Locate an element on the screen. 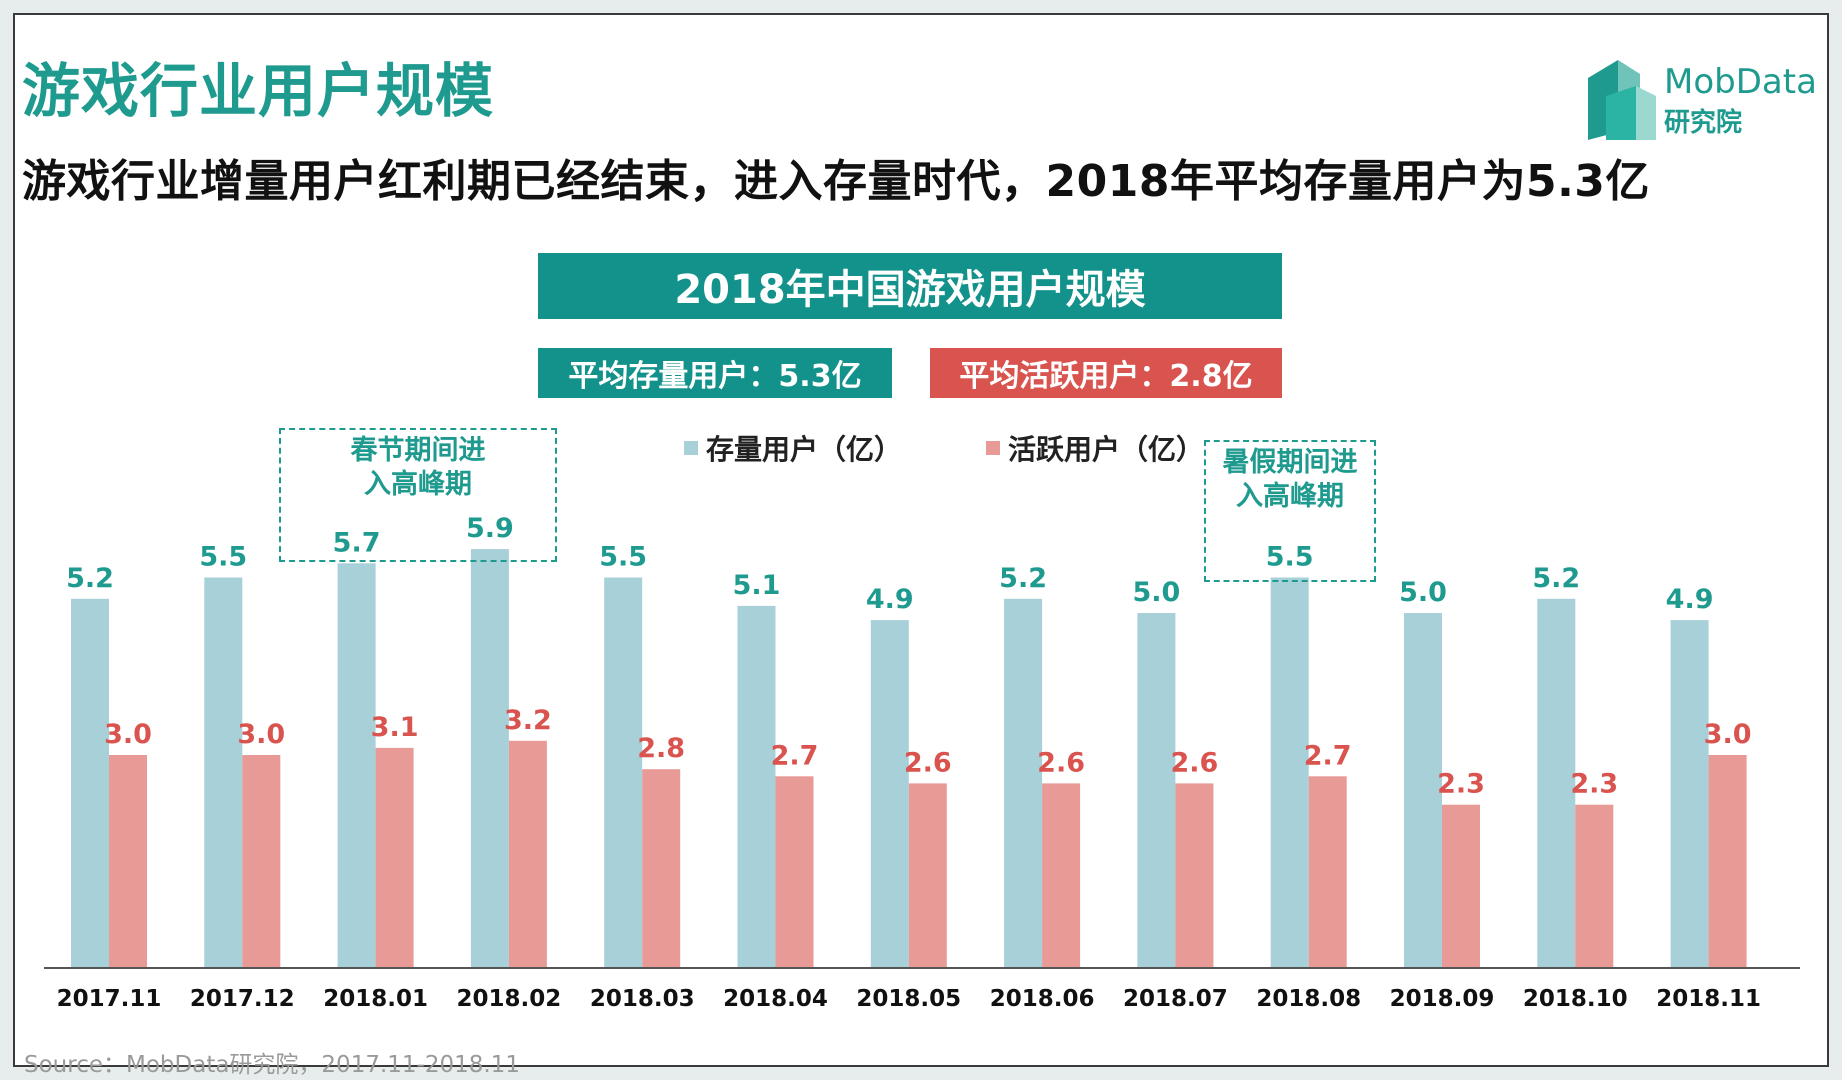 This screenshot has height=1080, width=1842. annotation-spring-festival: 春节期间进 入高峰期 is located at coordinates (418, 495).